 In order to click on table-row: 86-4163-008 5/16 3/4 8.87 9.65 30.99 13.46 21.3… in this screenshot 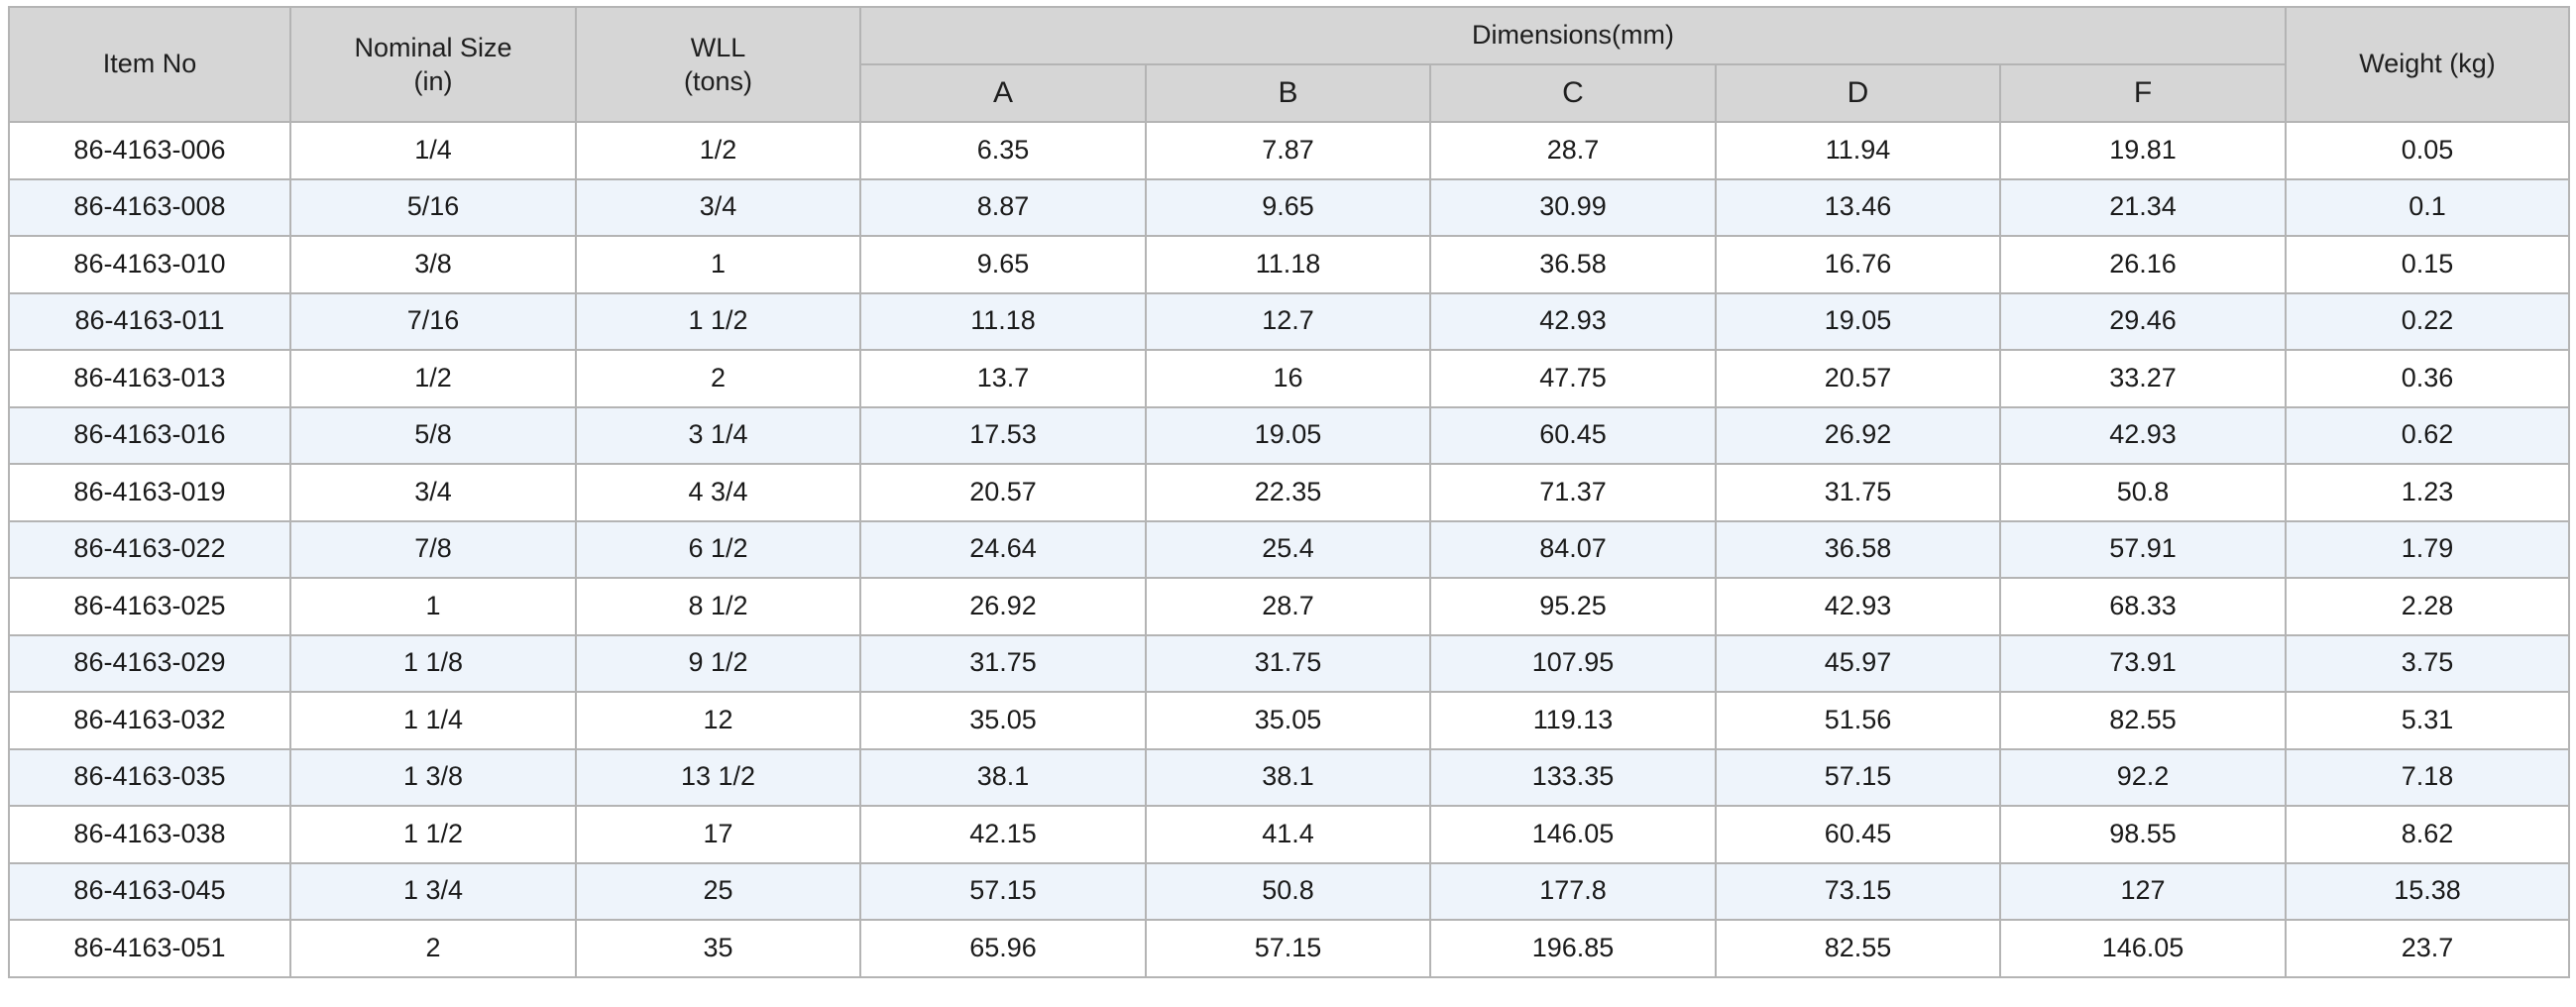, I will do `click(1289, 207)`.